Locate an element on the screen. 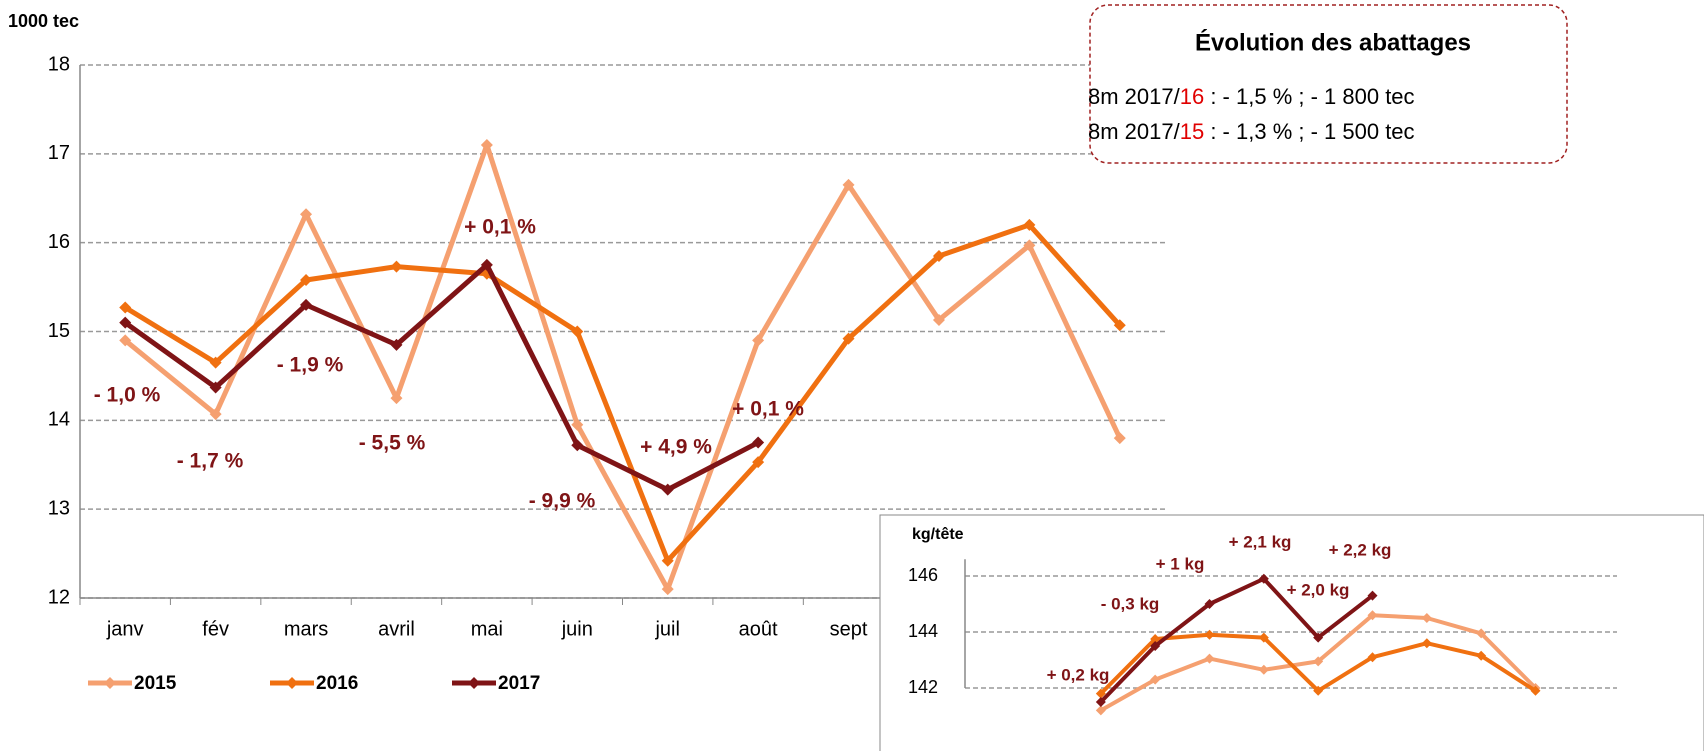 Image resolution: width=1704 pixels, height=751 pixels. x-tick-label: sept is located at coordinates (849, 629).